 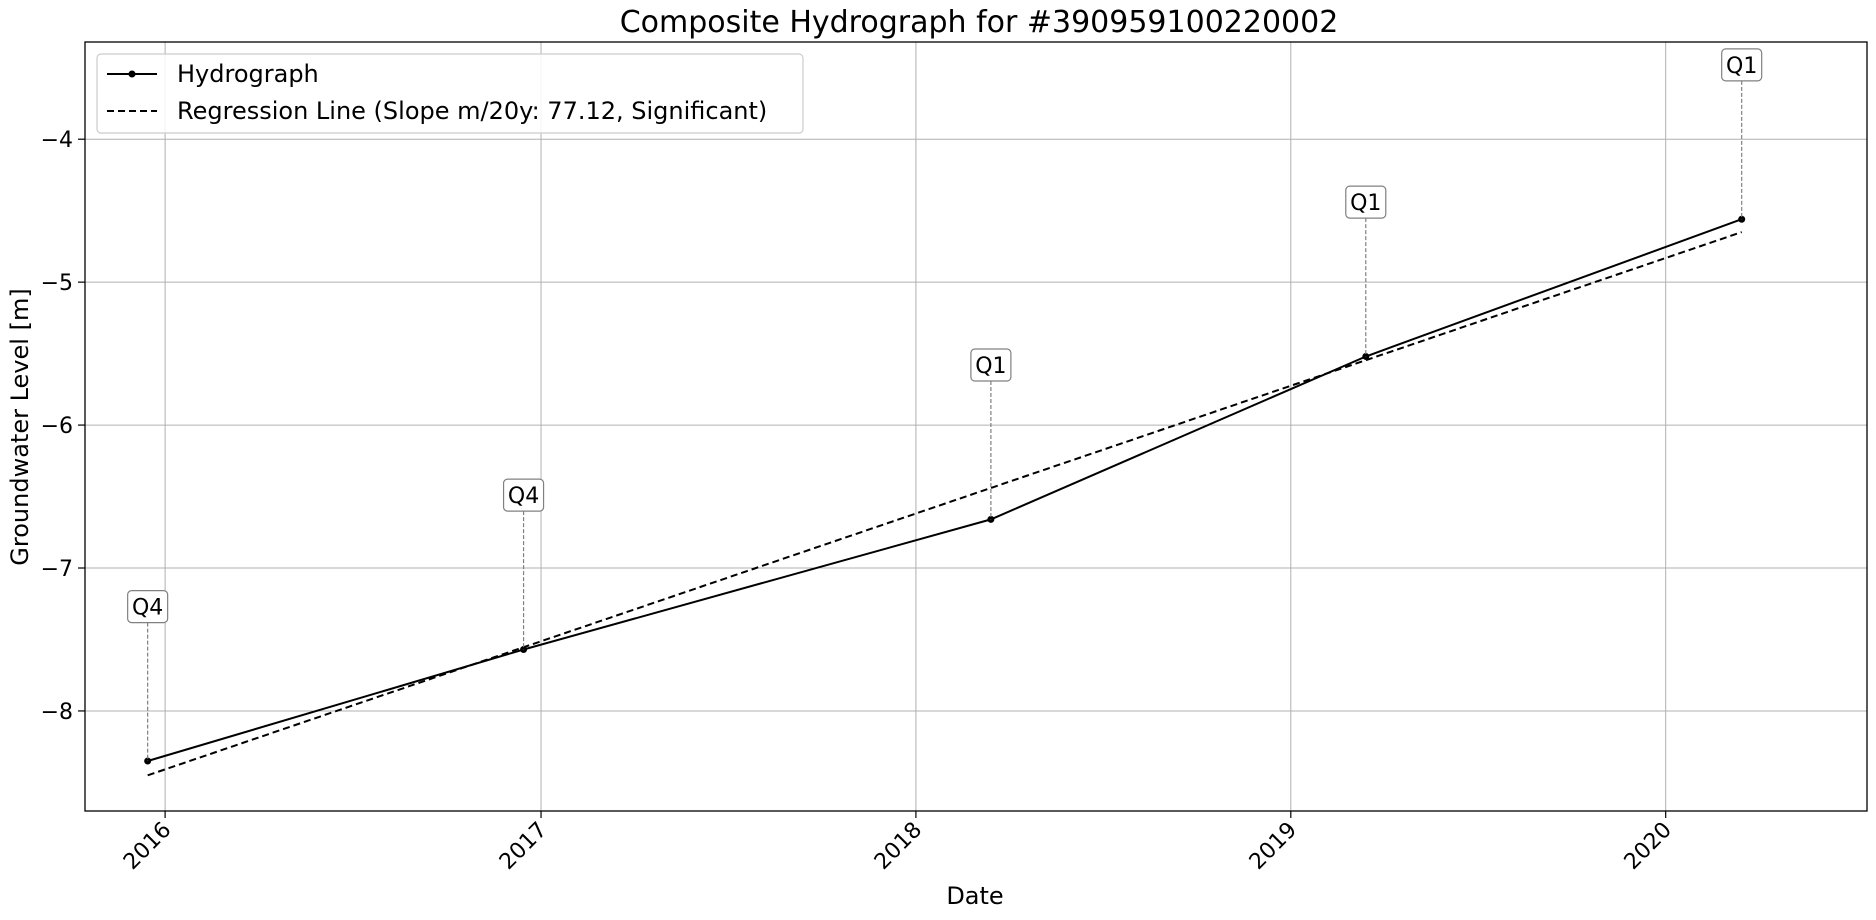 I want to click on legend-hydrograph-label: Hydrograph, so click(x=248, y=74).